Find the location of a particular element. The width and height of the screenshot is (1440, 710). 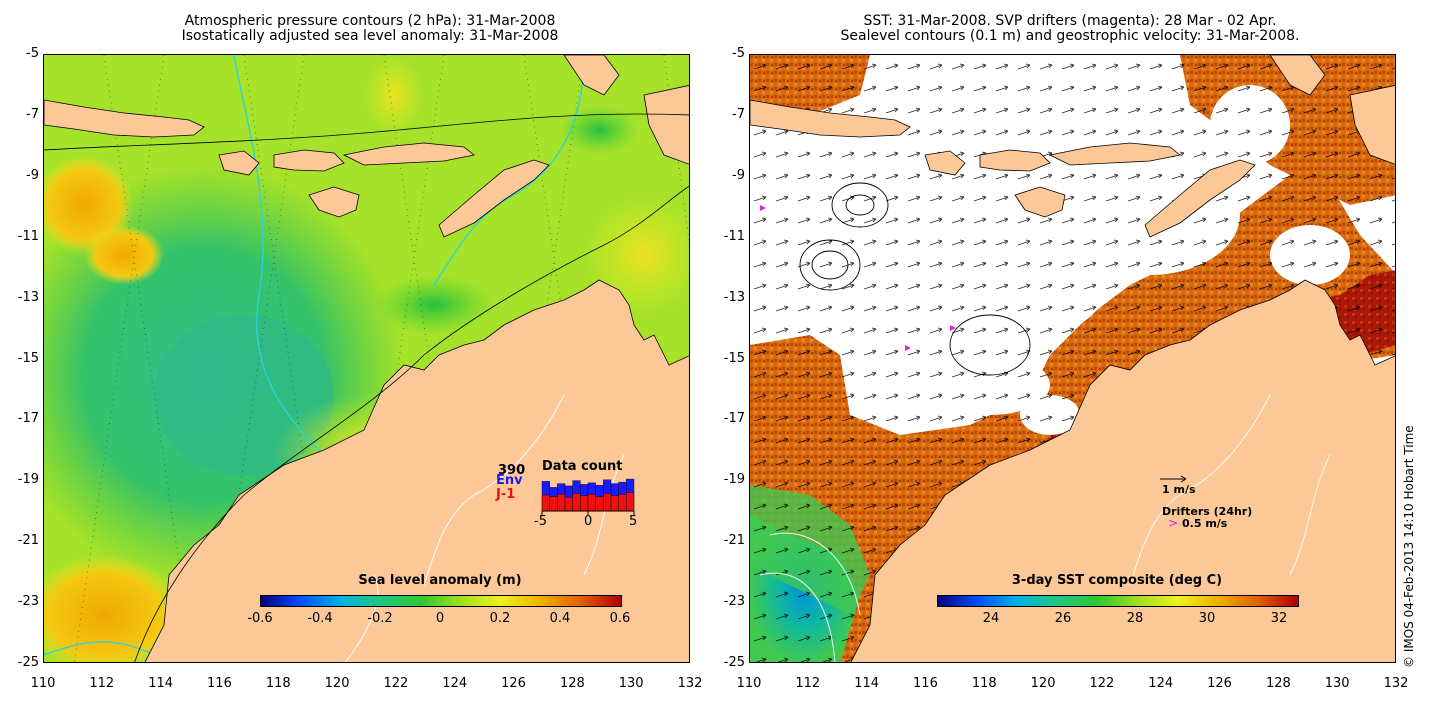

sumba-island-sst is located at coordinates (1040, 202).